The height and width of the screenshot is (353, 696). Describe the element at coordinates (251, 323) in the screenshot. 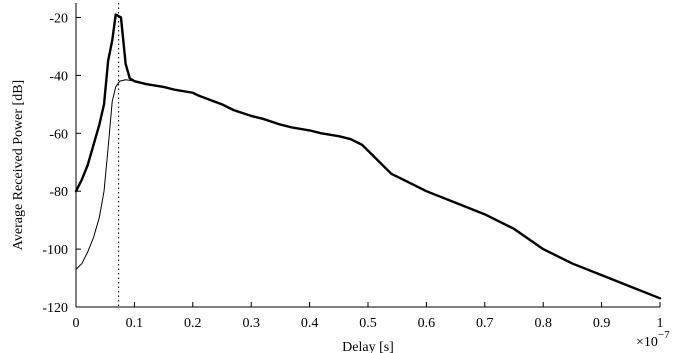

I see `x-tick-label: 0.3` at that location.